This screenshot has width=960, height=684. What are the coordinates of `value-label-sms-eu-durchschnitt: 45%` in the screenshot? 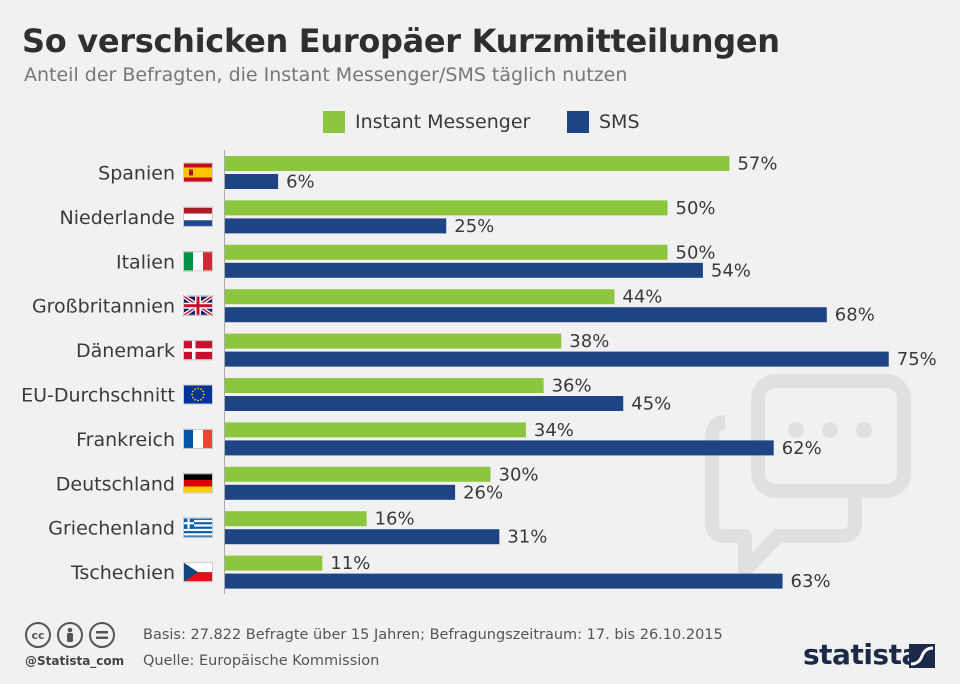 It's located at (651, 404).